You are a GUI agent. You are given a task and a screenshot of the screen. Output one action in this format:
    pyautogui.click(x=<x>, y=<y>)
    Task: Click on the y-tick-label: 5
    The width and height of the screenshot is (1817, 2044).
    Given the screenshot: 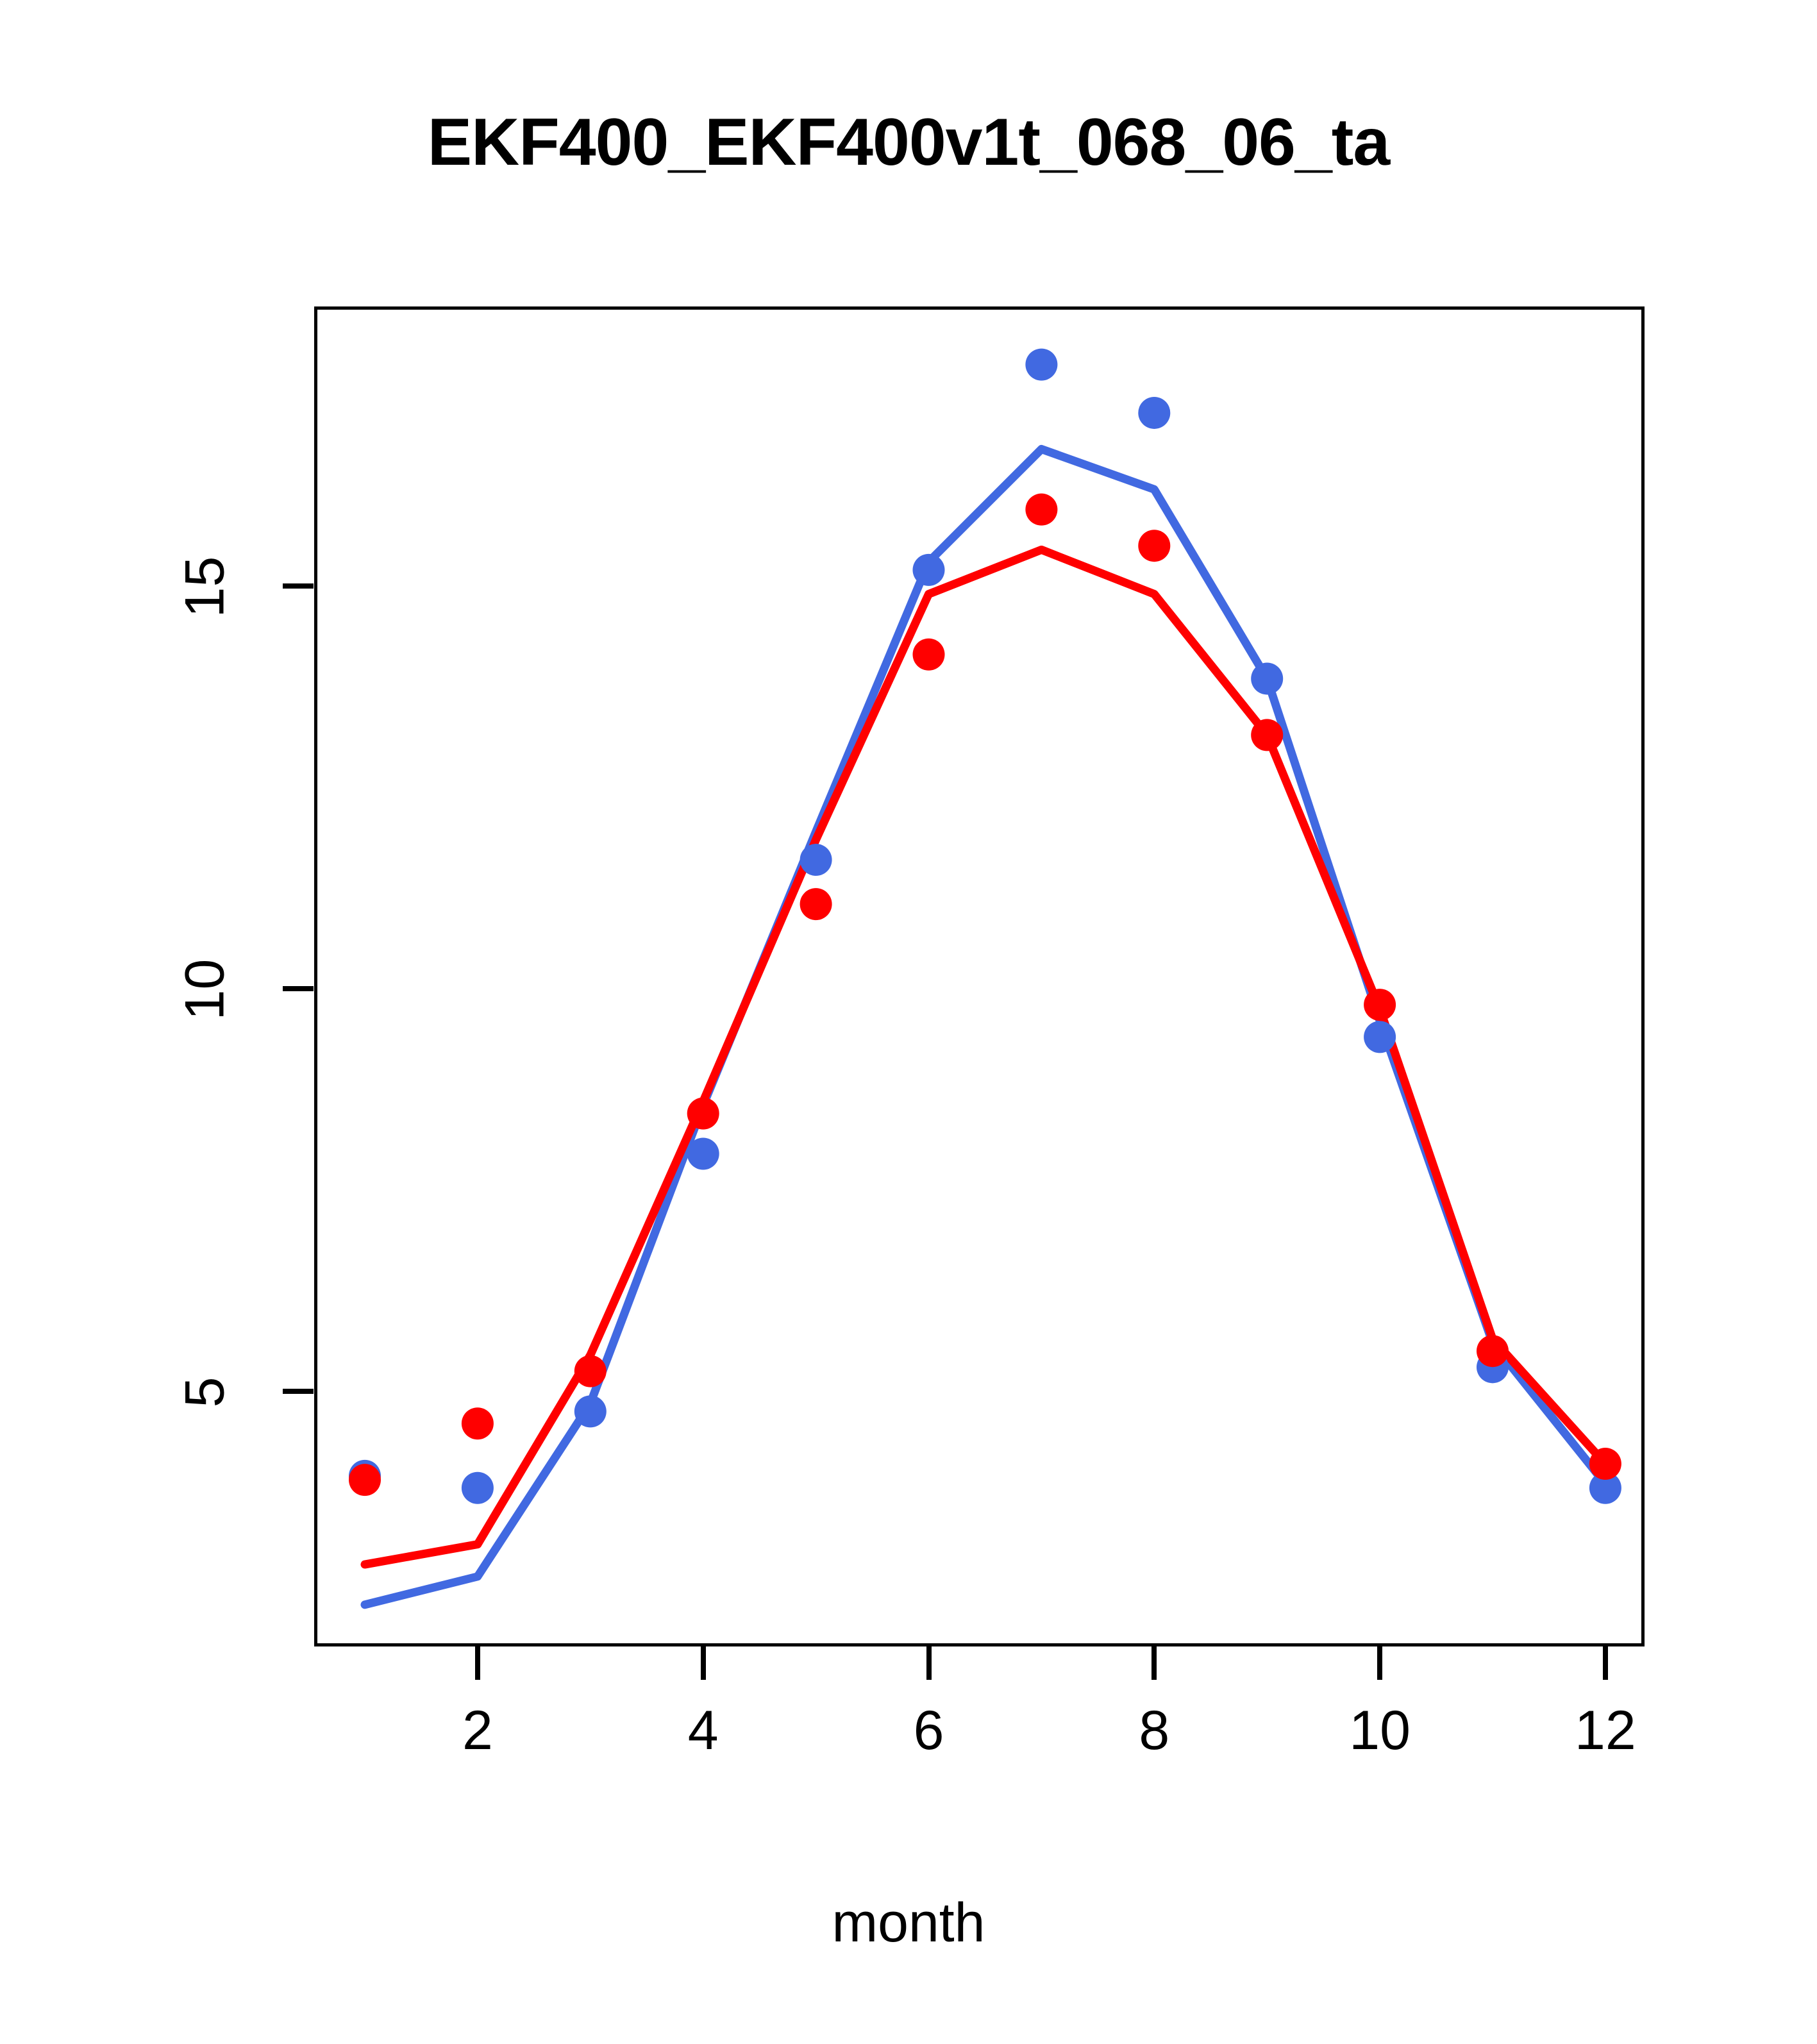 What is the action you would take?
    pyautogui.click(x=205, y=1392)
    